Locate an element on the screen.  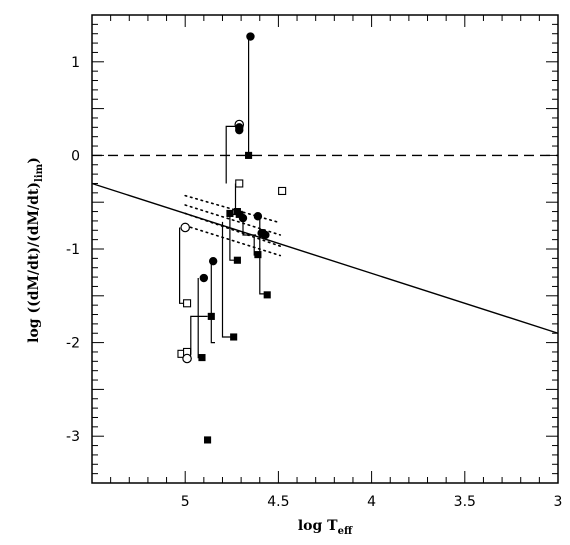
x-axis-label: log Teff is located at coordinates (325, 527).